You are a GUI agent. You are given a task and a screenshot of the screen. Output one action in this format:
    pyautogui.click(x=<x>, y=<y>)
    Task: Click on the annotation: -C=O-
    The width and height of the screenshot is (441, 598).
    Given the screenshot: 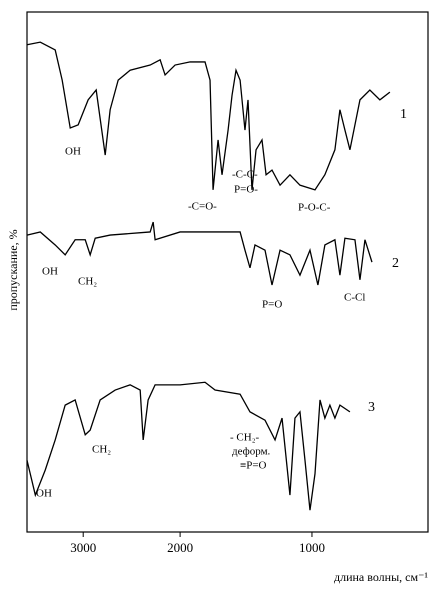 What is the action you would take?
    pyautogui.click(x=202, y=207)
    